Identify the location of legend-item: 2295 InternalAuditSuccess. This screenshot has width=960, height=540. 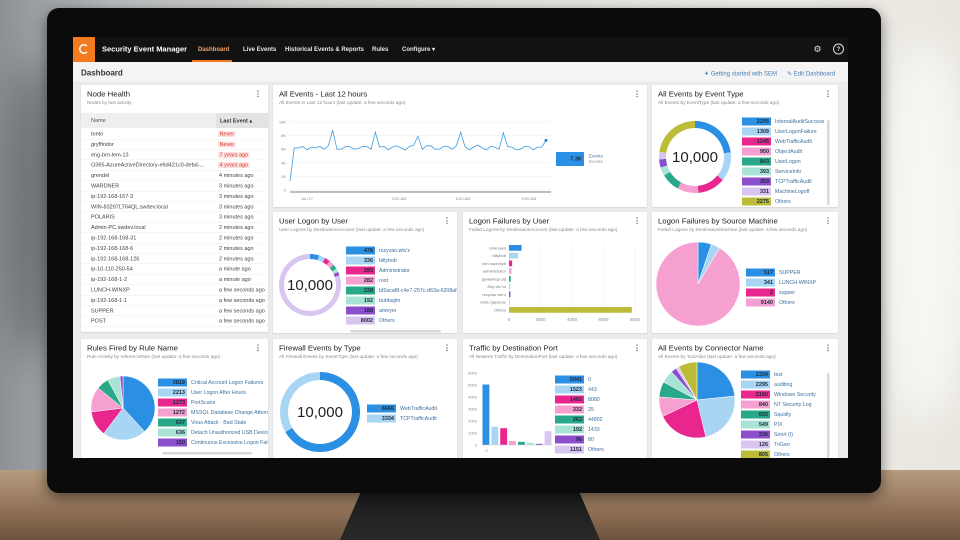
(783, 121).